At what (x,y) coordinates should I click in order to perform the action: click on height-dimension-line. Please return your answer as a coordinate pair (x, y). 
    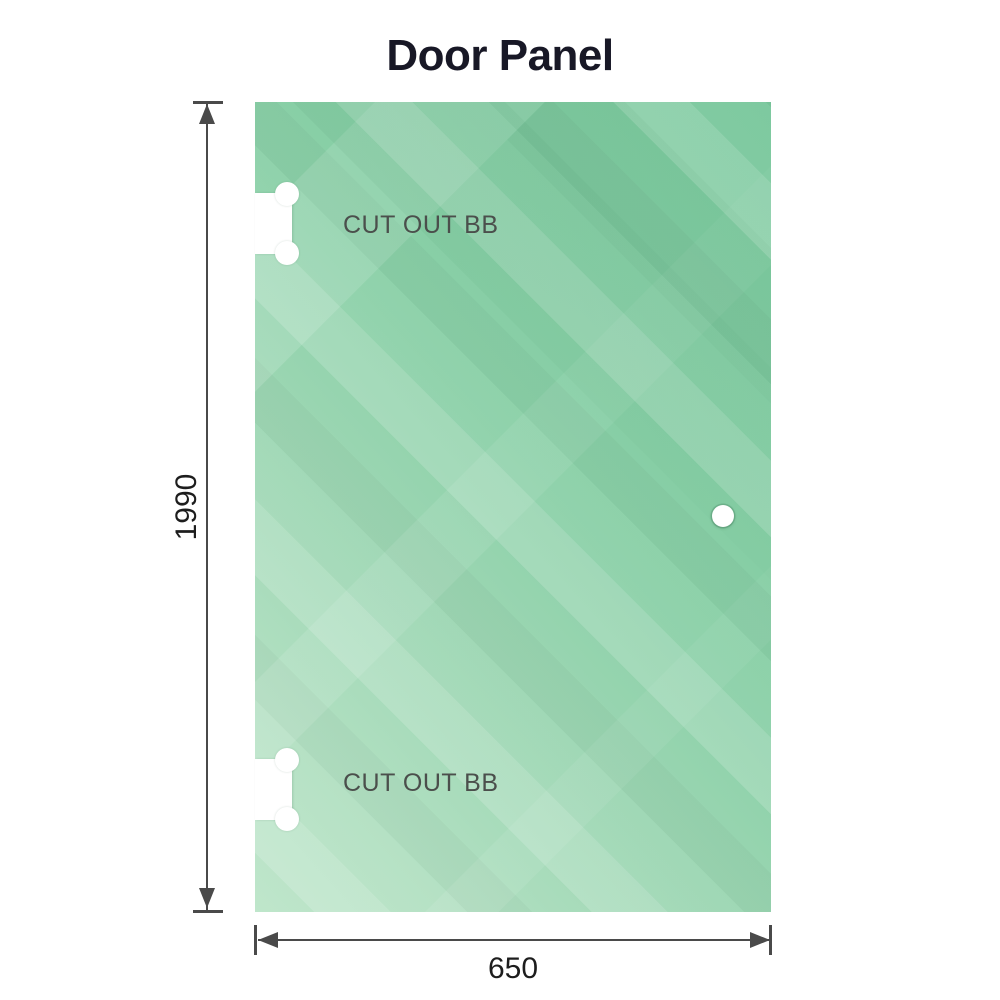
    Looking at the image, I should click on (207, 507).